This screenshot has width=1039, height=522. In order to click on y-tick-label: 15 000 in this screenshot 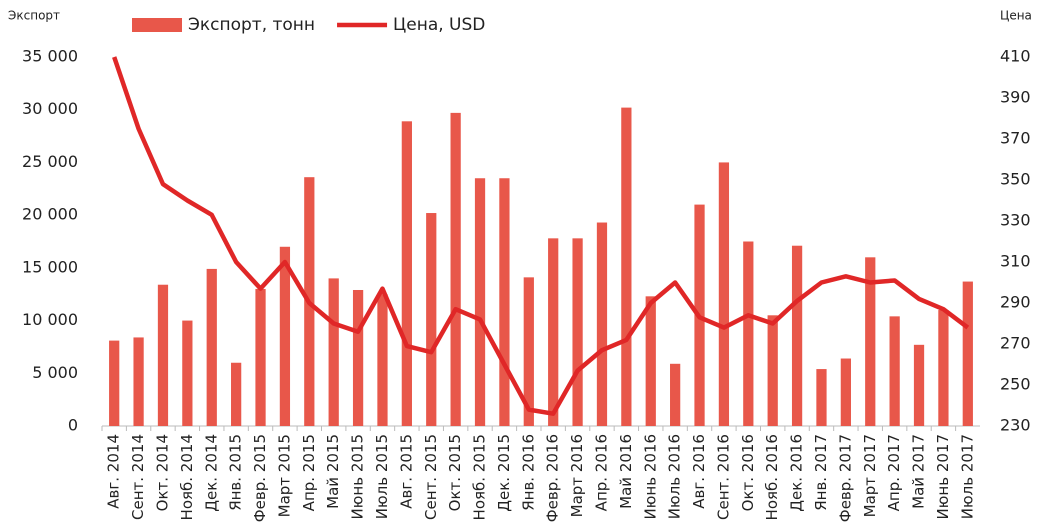, I will do `click(50, 266)`.